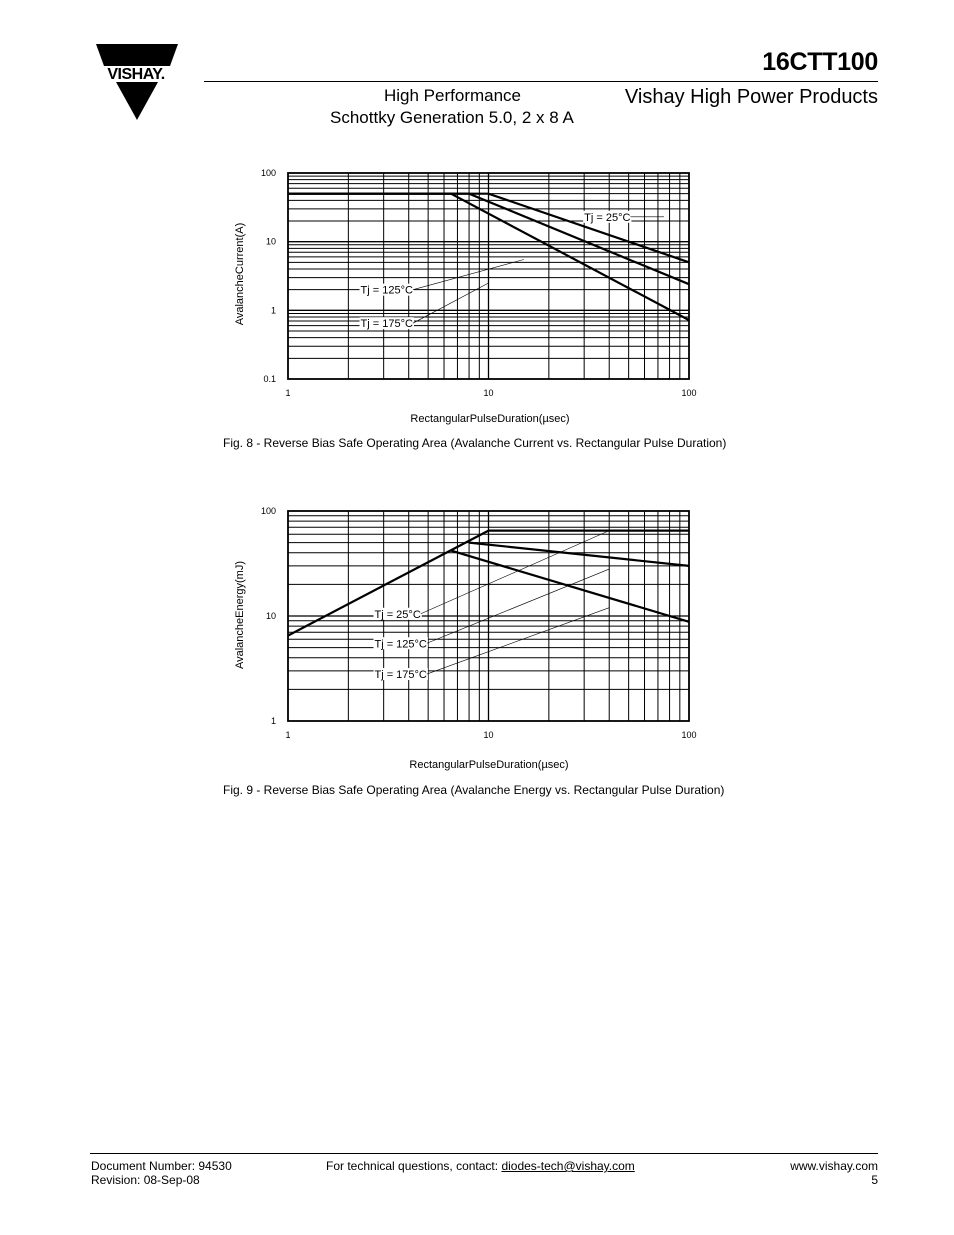  I want to click on vishay-logo: VISHAY., so click(136, 82).